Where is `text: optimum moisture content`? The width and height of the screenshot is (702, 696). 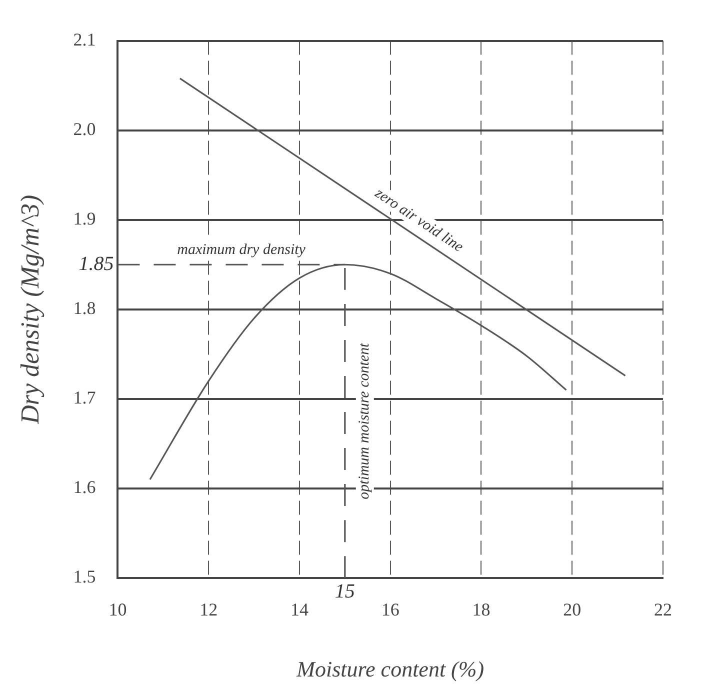
text: optimum moisture content is located at coordinates (364, 421).